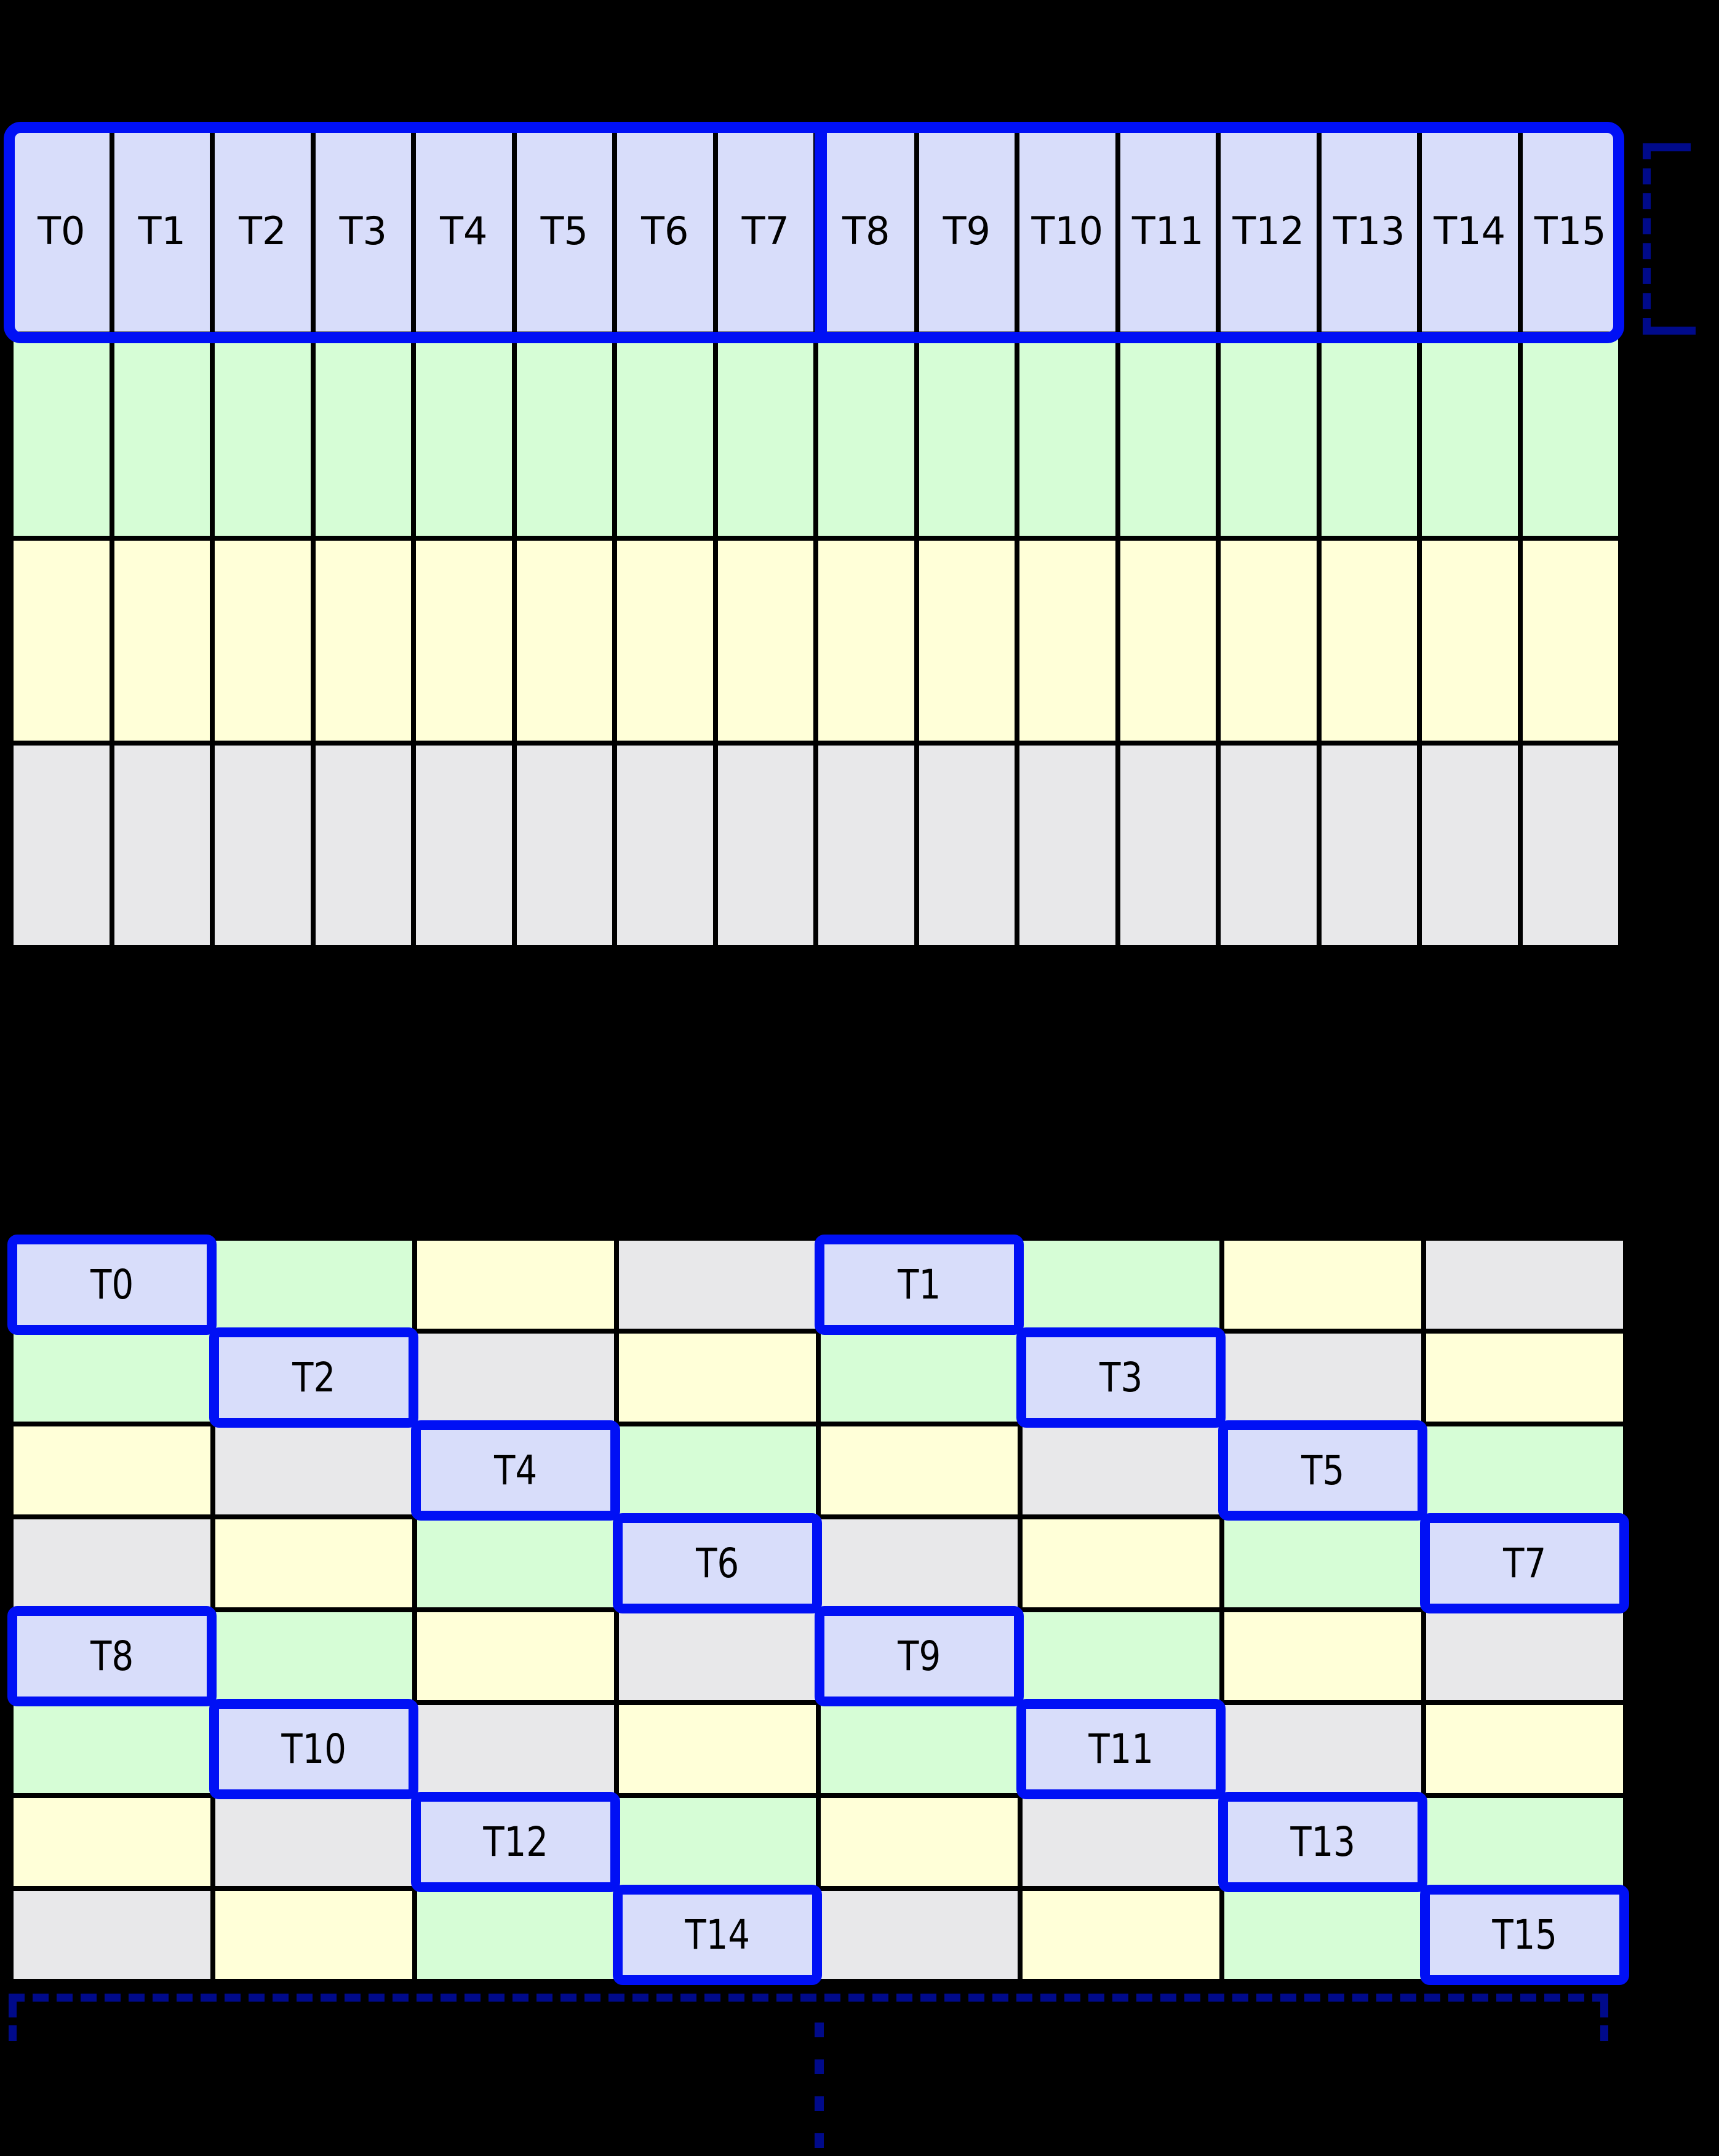  Describe the element at coordinates (1670, 331) in the screenshot. I see `right-bracket-bottom-tick` at that location.